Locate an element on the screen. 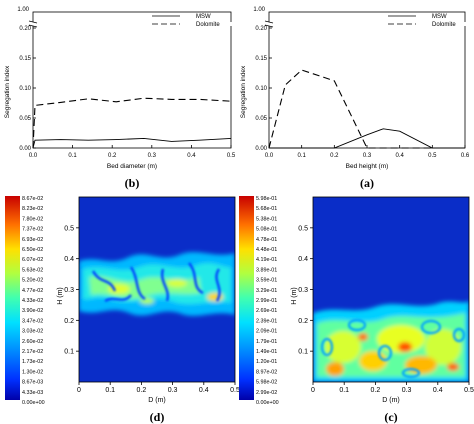  contour-c-yticks: 0.1 0.2 0.3 0.4 0.5 is located at coordinates (305, 290).